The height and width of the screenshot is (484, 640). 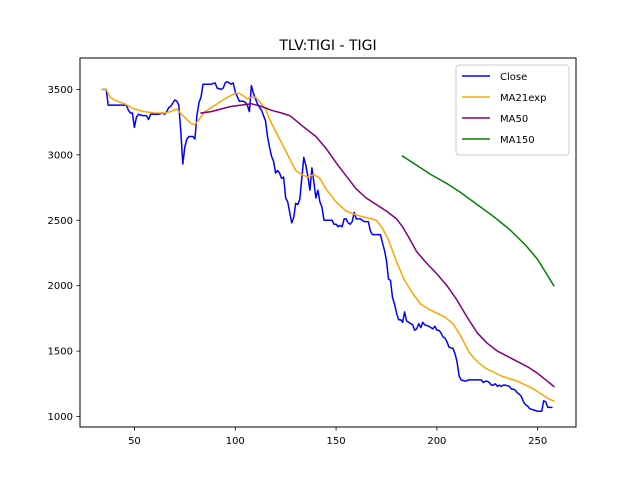 I want to click on y-tick-label: 2000, so click(x=60, y=286).